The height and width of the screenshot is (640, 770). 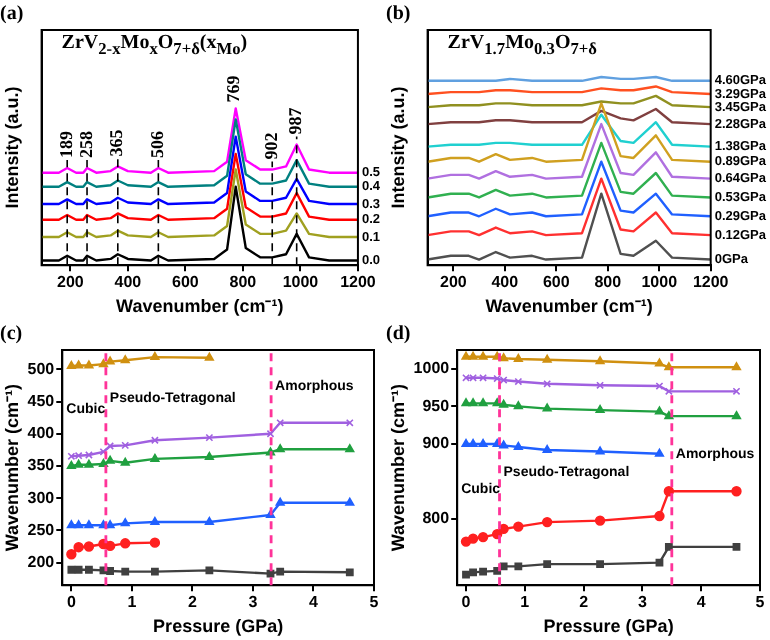 I want to click on ref-line-label: 987, so click(x=295, y=120).